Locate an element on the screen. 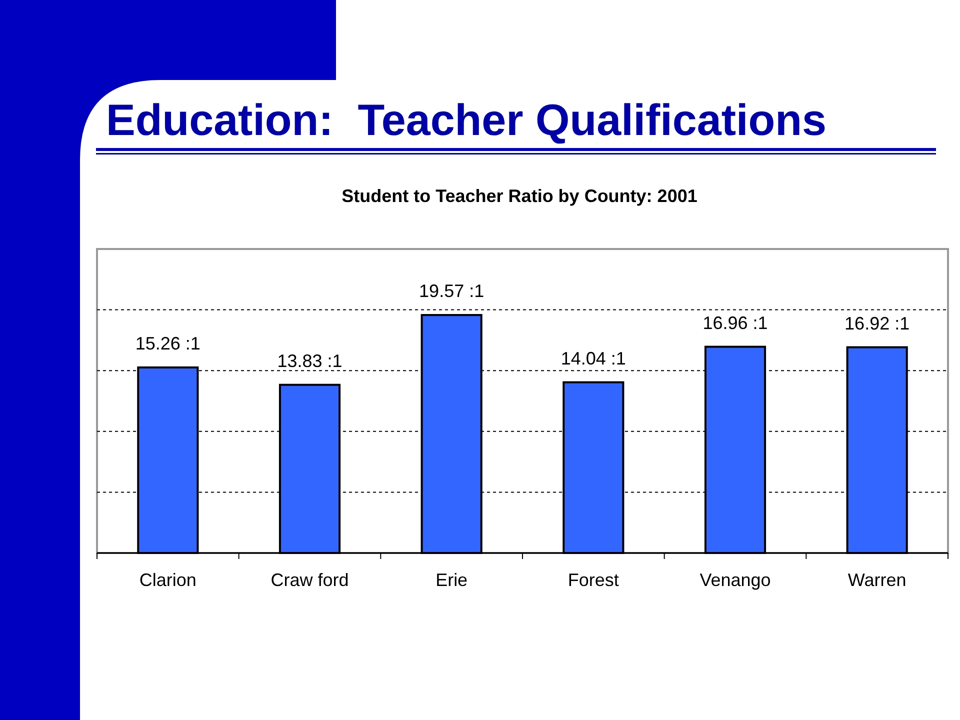  chart-subtitle: Student to Teacher Ratio by County: 2001 is located at coordinates (520, 196).